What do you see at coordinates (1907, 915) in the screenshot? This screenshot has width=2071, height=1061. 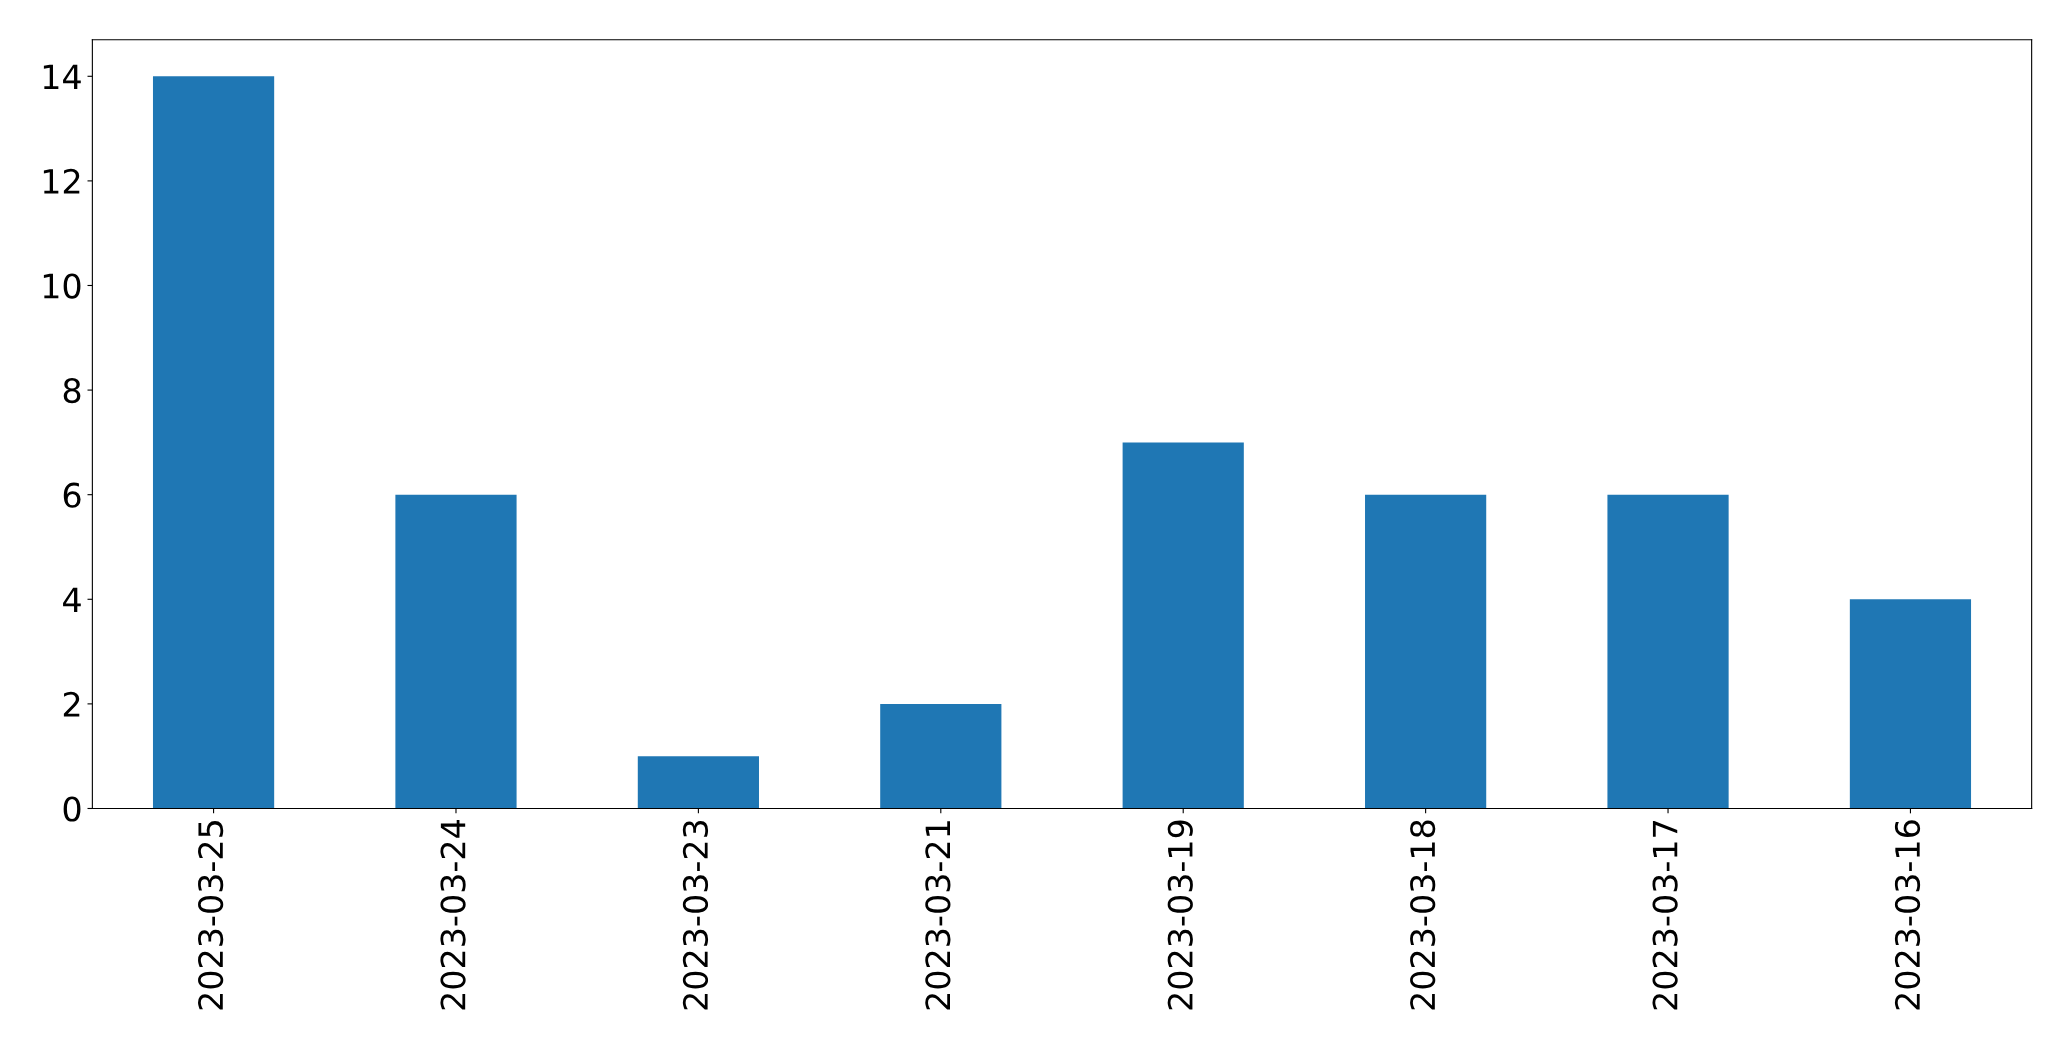 I see `x-tick-label: 2023-03-16` at bounding box center [1907, 915].